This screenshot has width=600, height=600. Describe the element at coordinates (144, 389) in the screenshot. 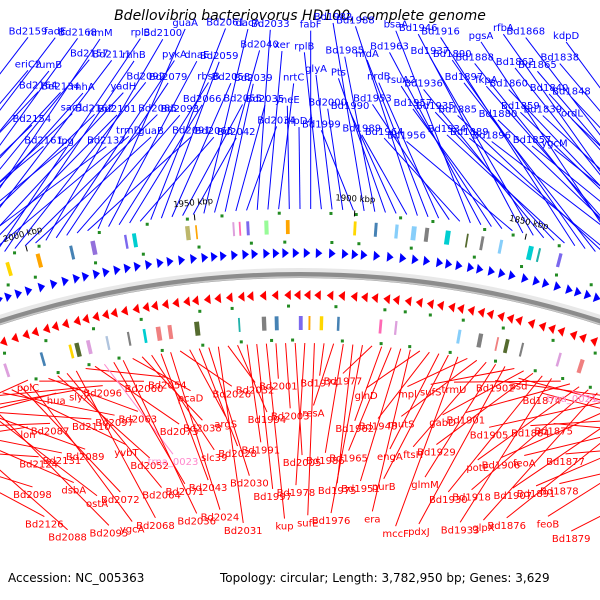

I see `gene-label: Bd2060` at that location.